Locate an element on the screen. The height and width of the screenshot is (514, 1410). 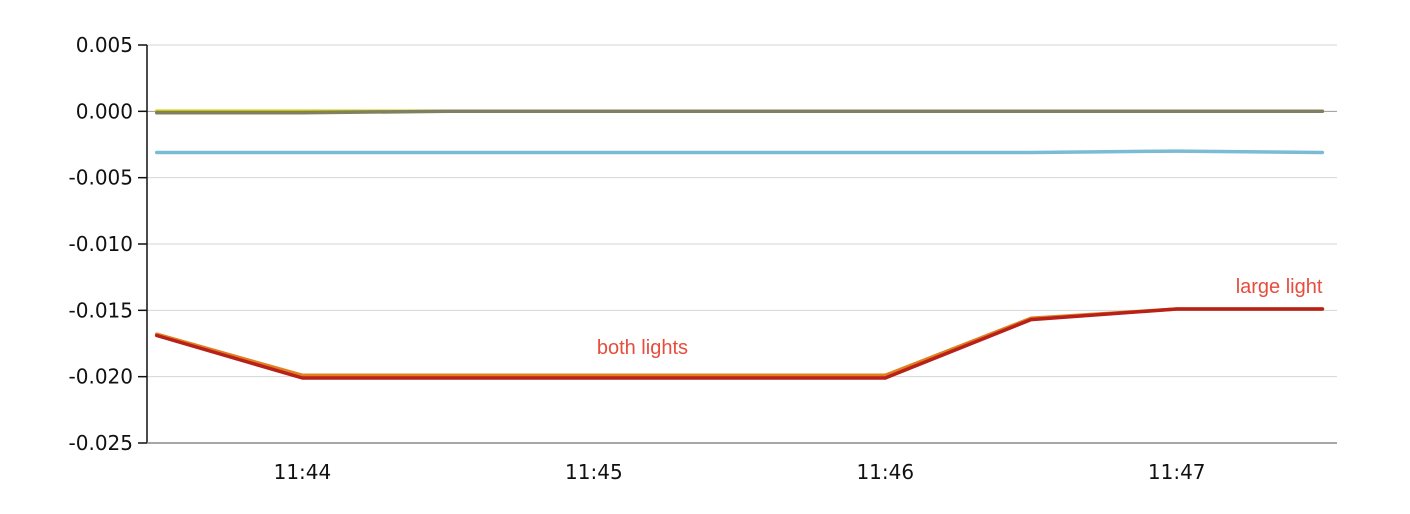
y-tick-label: -0.025 is located at coordinates (101, 443).